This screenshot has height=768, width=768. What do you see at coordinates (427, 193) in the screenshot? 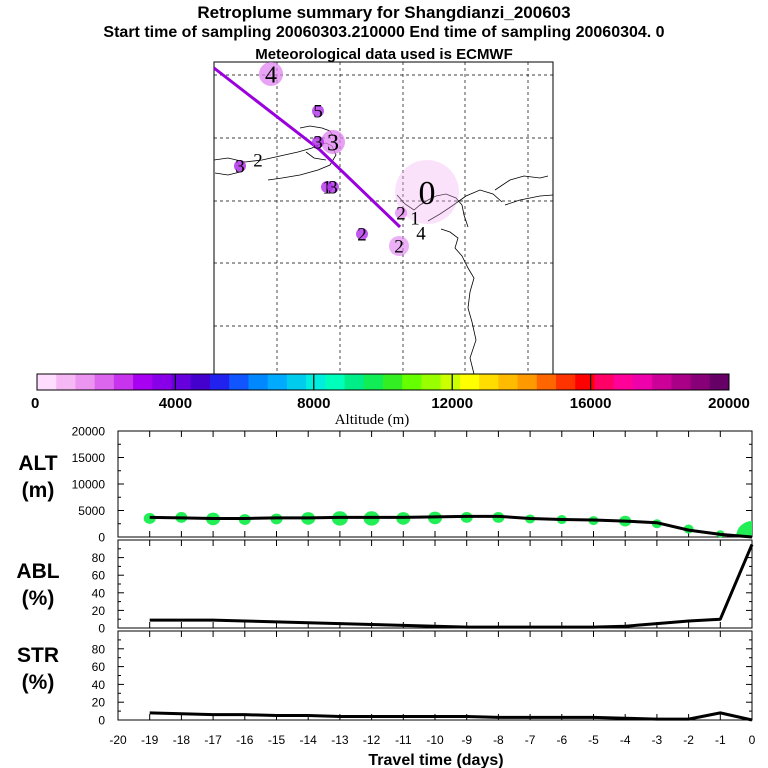
I see `trajectory-marker-label: 0` at bounding box center [427, 193].